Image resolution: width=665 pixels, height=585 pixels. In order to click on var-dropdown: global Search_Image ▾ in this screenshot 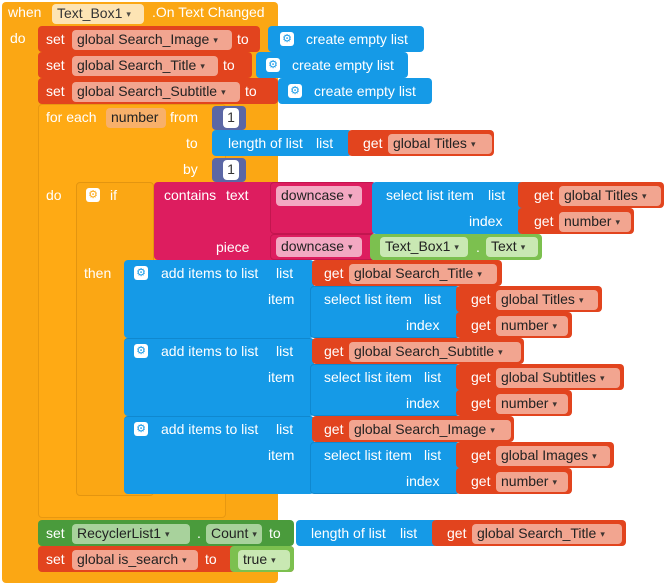, I will do `click(152, 40)`.